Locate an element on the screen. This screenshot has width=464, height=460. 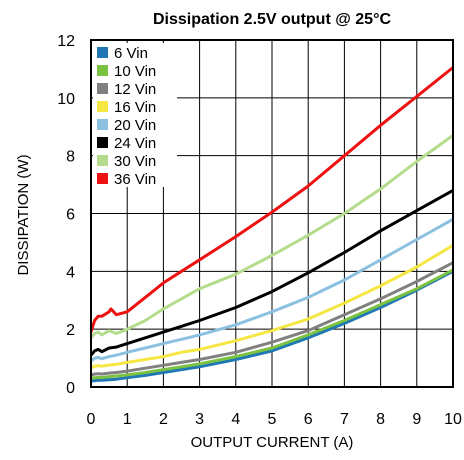
x-tick-label: 3 is located at coordinates (199, 419).